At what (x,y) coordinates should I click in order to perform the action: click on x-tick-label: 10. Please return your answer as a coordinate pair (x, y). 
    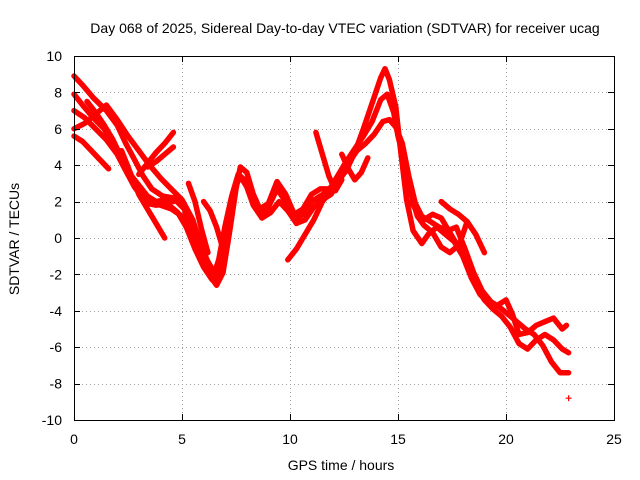
    Looking at the image, I should click on (290, 439).